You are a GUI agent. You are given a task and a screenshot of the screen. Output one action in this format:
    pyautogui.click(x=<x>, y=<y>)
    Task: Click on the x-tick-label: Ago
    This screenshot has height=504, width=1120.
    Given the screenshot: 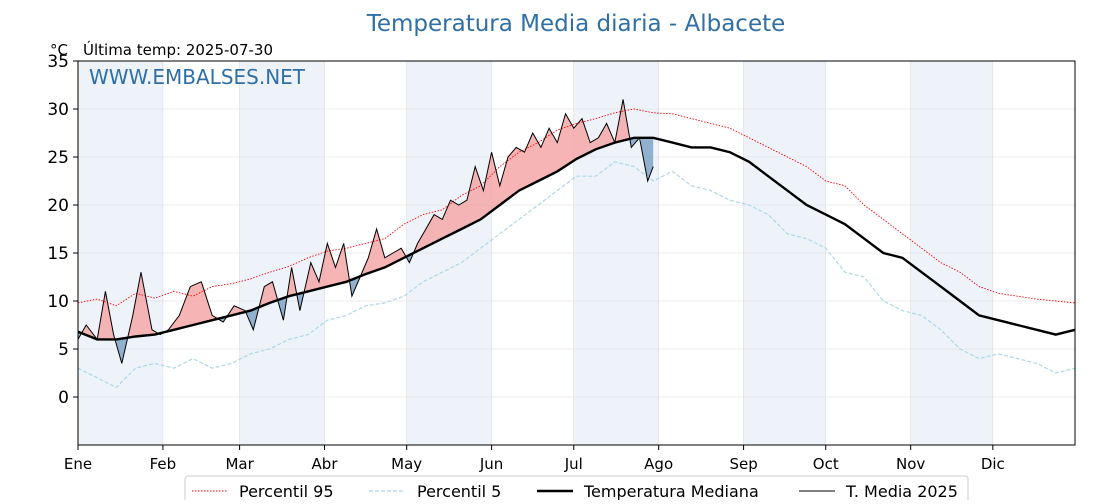 What is the action you would take?
    pyautogui.click(x=658, y=464)
    